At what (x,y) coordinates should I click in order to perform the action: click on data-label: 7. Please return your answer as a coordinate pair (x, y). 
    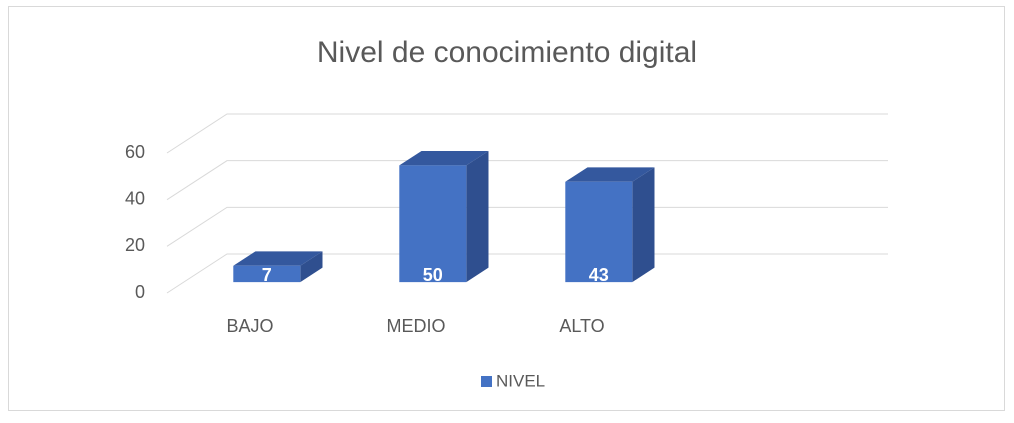
    Looking at the image, I should click on (267, 275).